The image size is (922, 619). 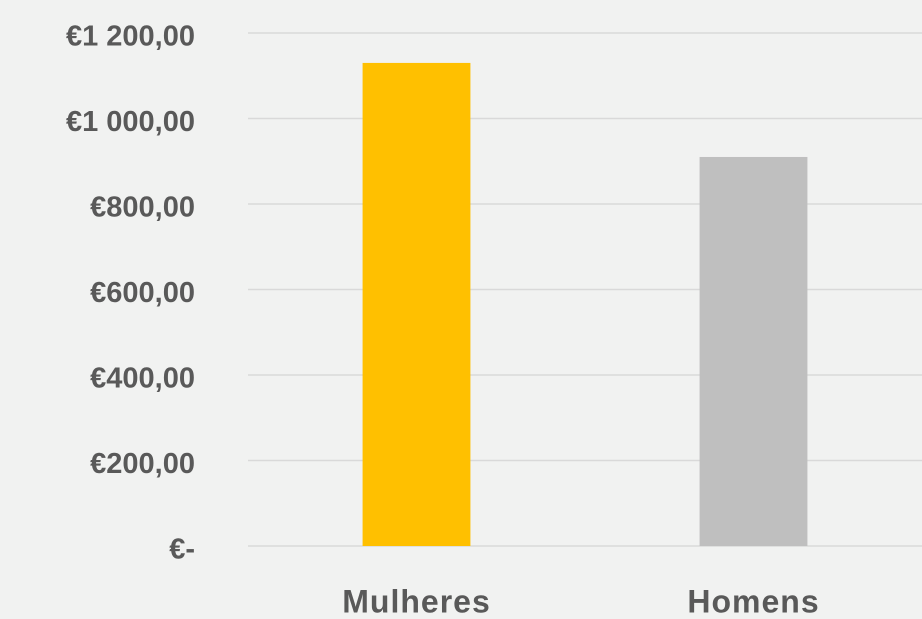 I want to click on y-tick-label: €200,00, so click(x=142, y=464).